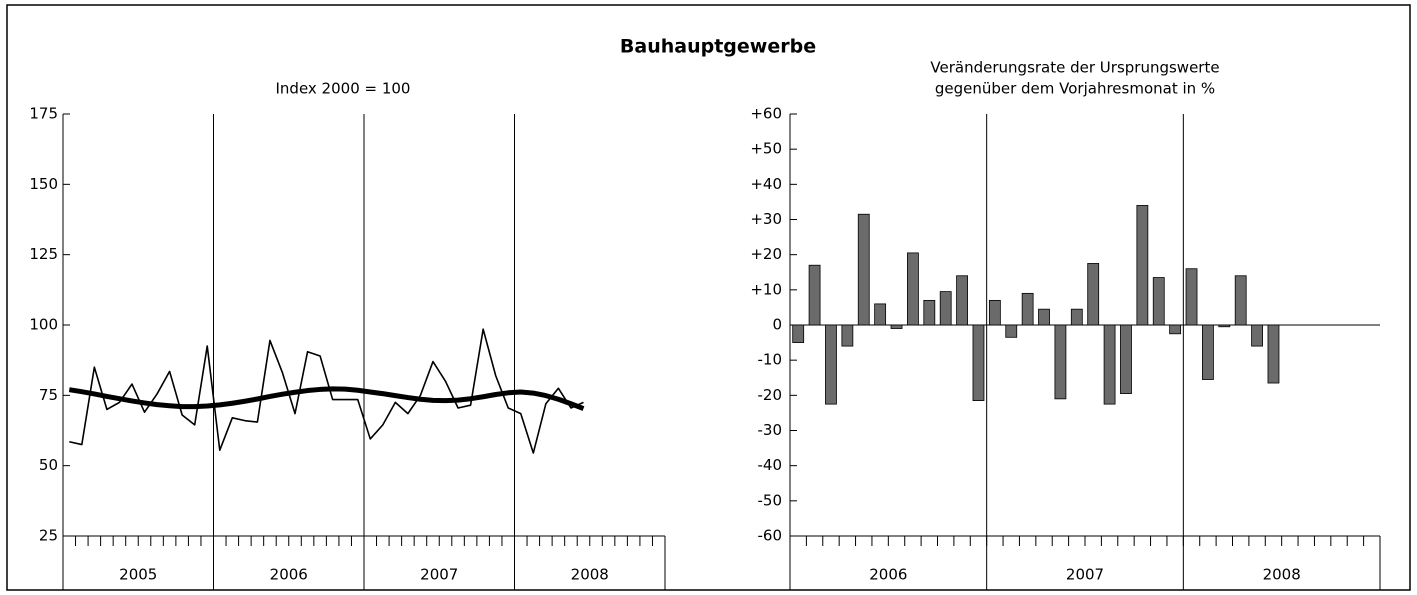 Image resolution: width=1417 pixels, height=595 pixels. I want to click on y-tick-label: 150, so click(43, 184).